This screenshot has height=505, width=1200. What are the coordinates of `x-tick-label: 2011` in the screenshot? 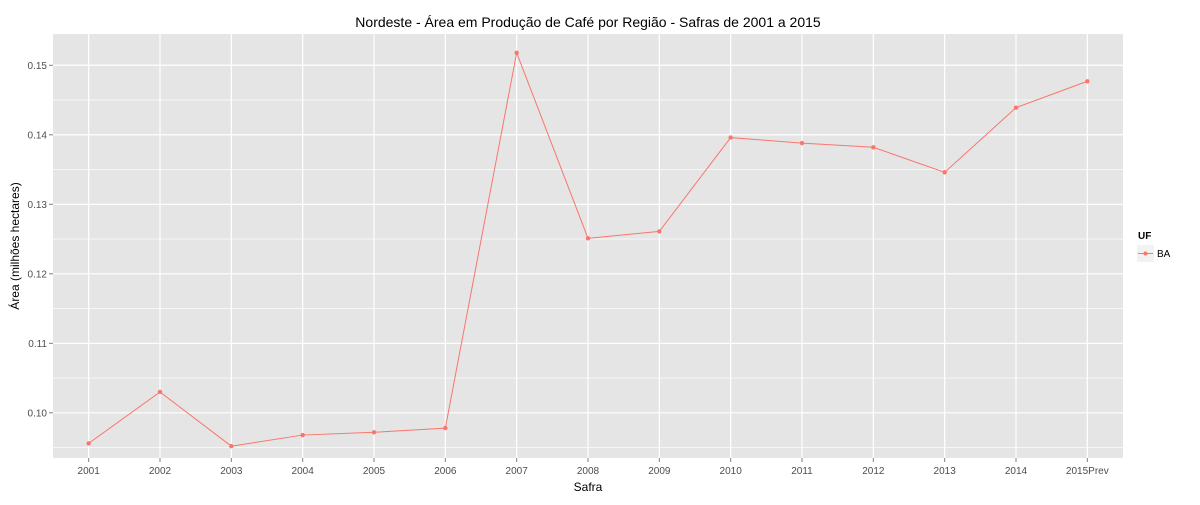 It's located at (802, 471).